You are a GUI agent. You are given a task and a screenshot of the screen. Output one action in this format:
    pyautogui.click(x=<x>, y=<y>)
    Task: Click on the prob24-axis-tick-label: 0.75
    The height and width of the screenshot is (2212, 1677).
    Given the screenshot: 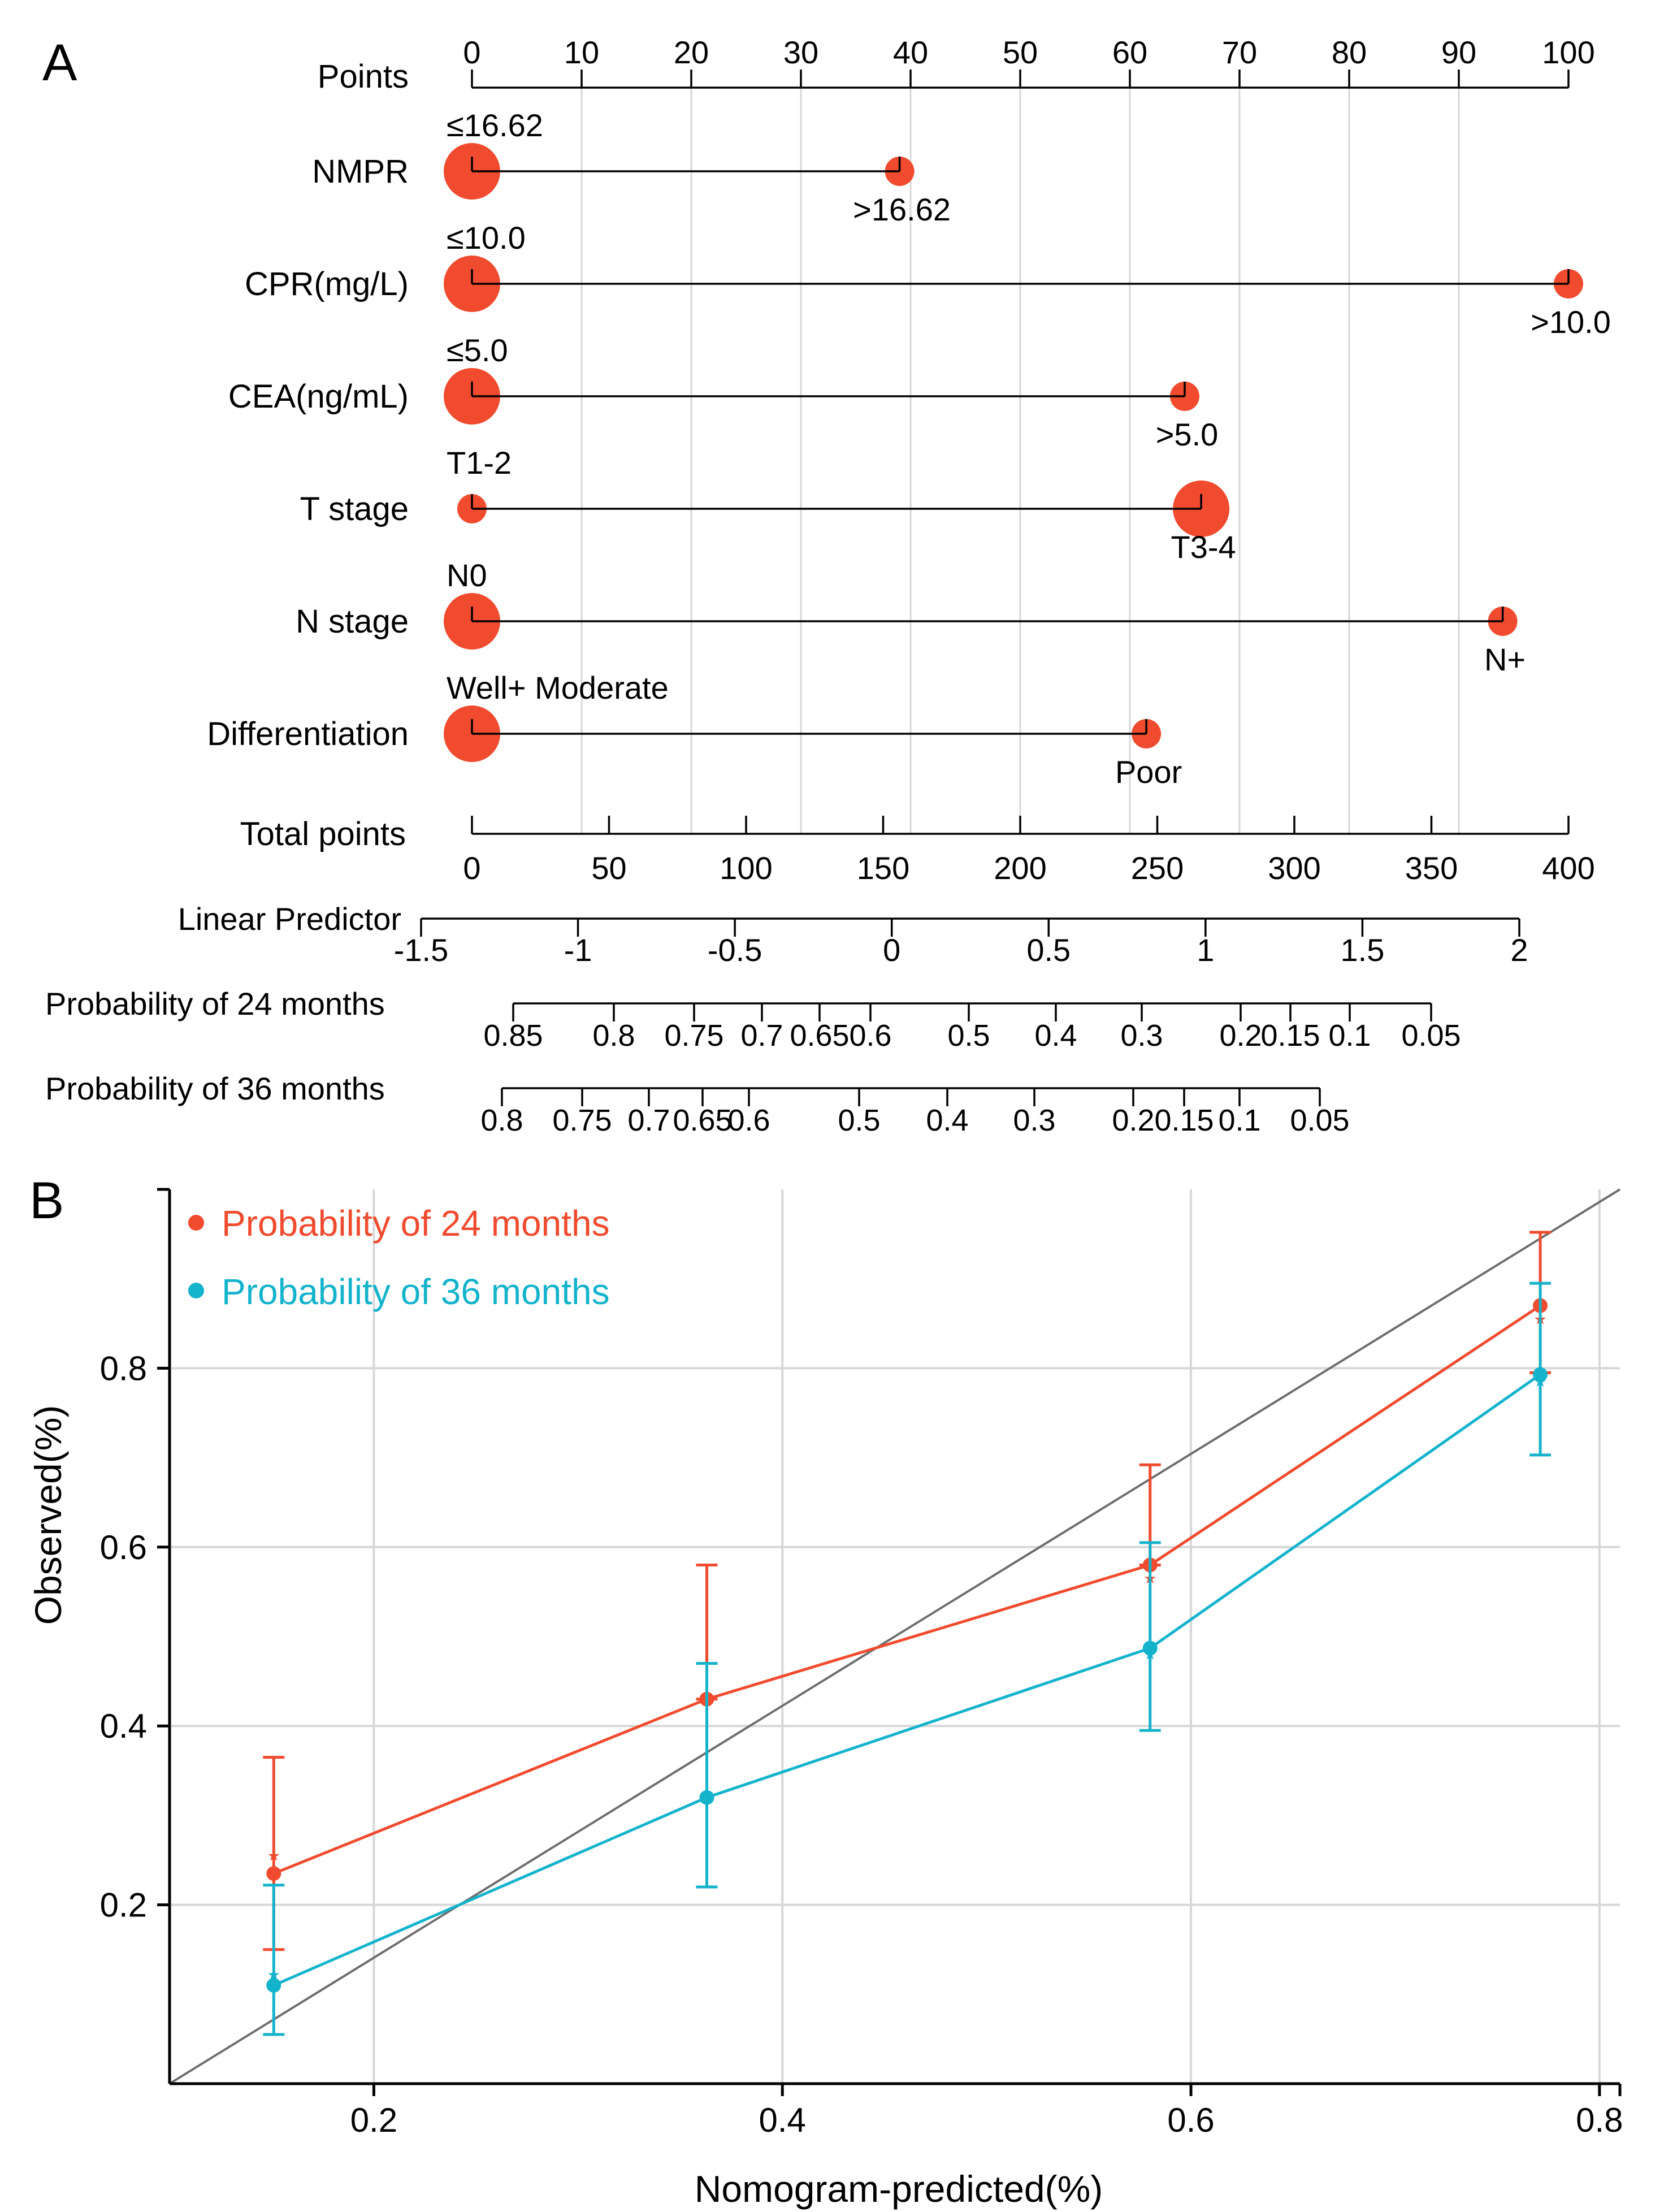 What is the action you would take?
    pyautogui.click(x=693, y=1036)
    